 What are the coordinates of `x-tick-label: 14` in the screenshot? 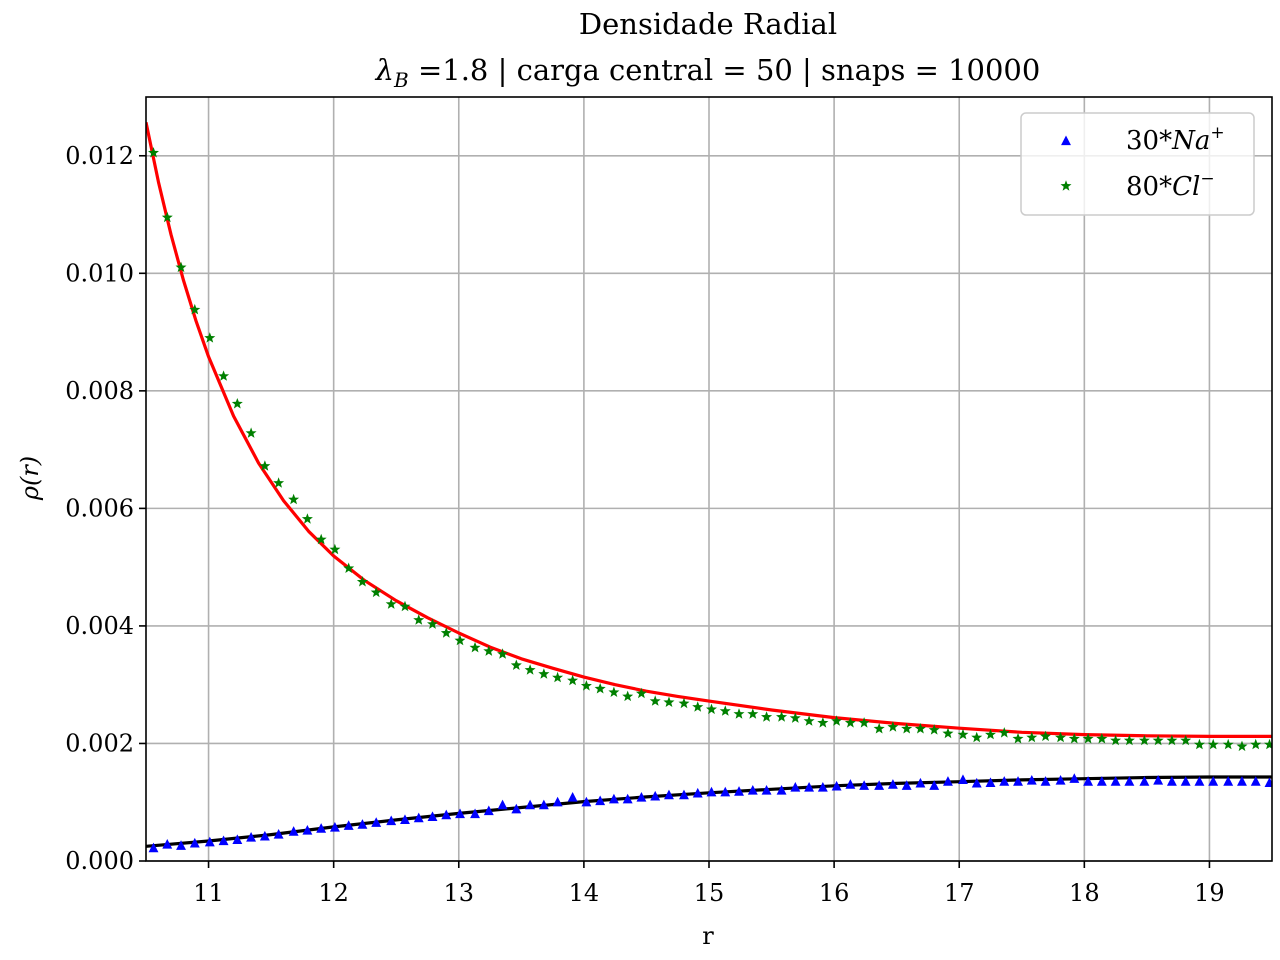 It's located at (584, 893).